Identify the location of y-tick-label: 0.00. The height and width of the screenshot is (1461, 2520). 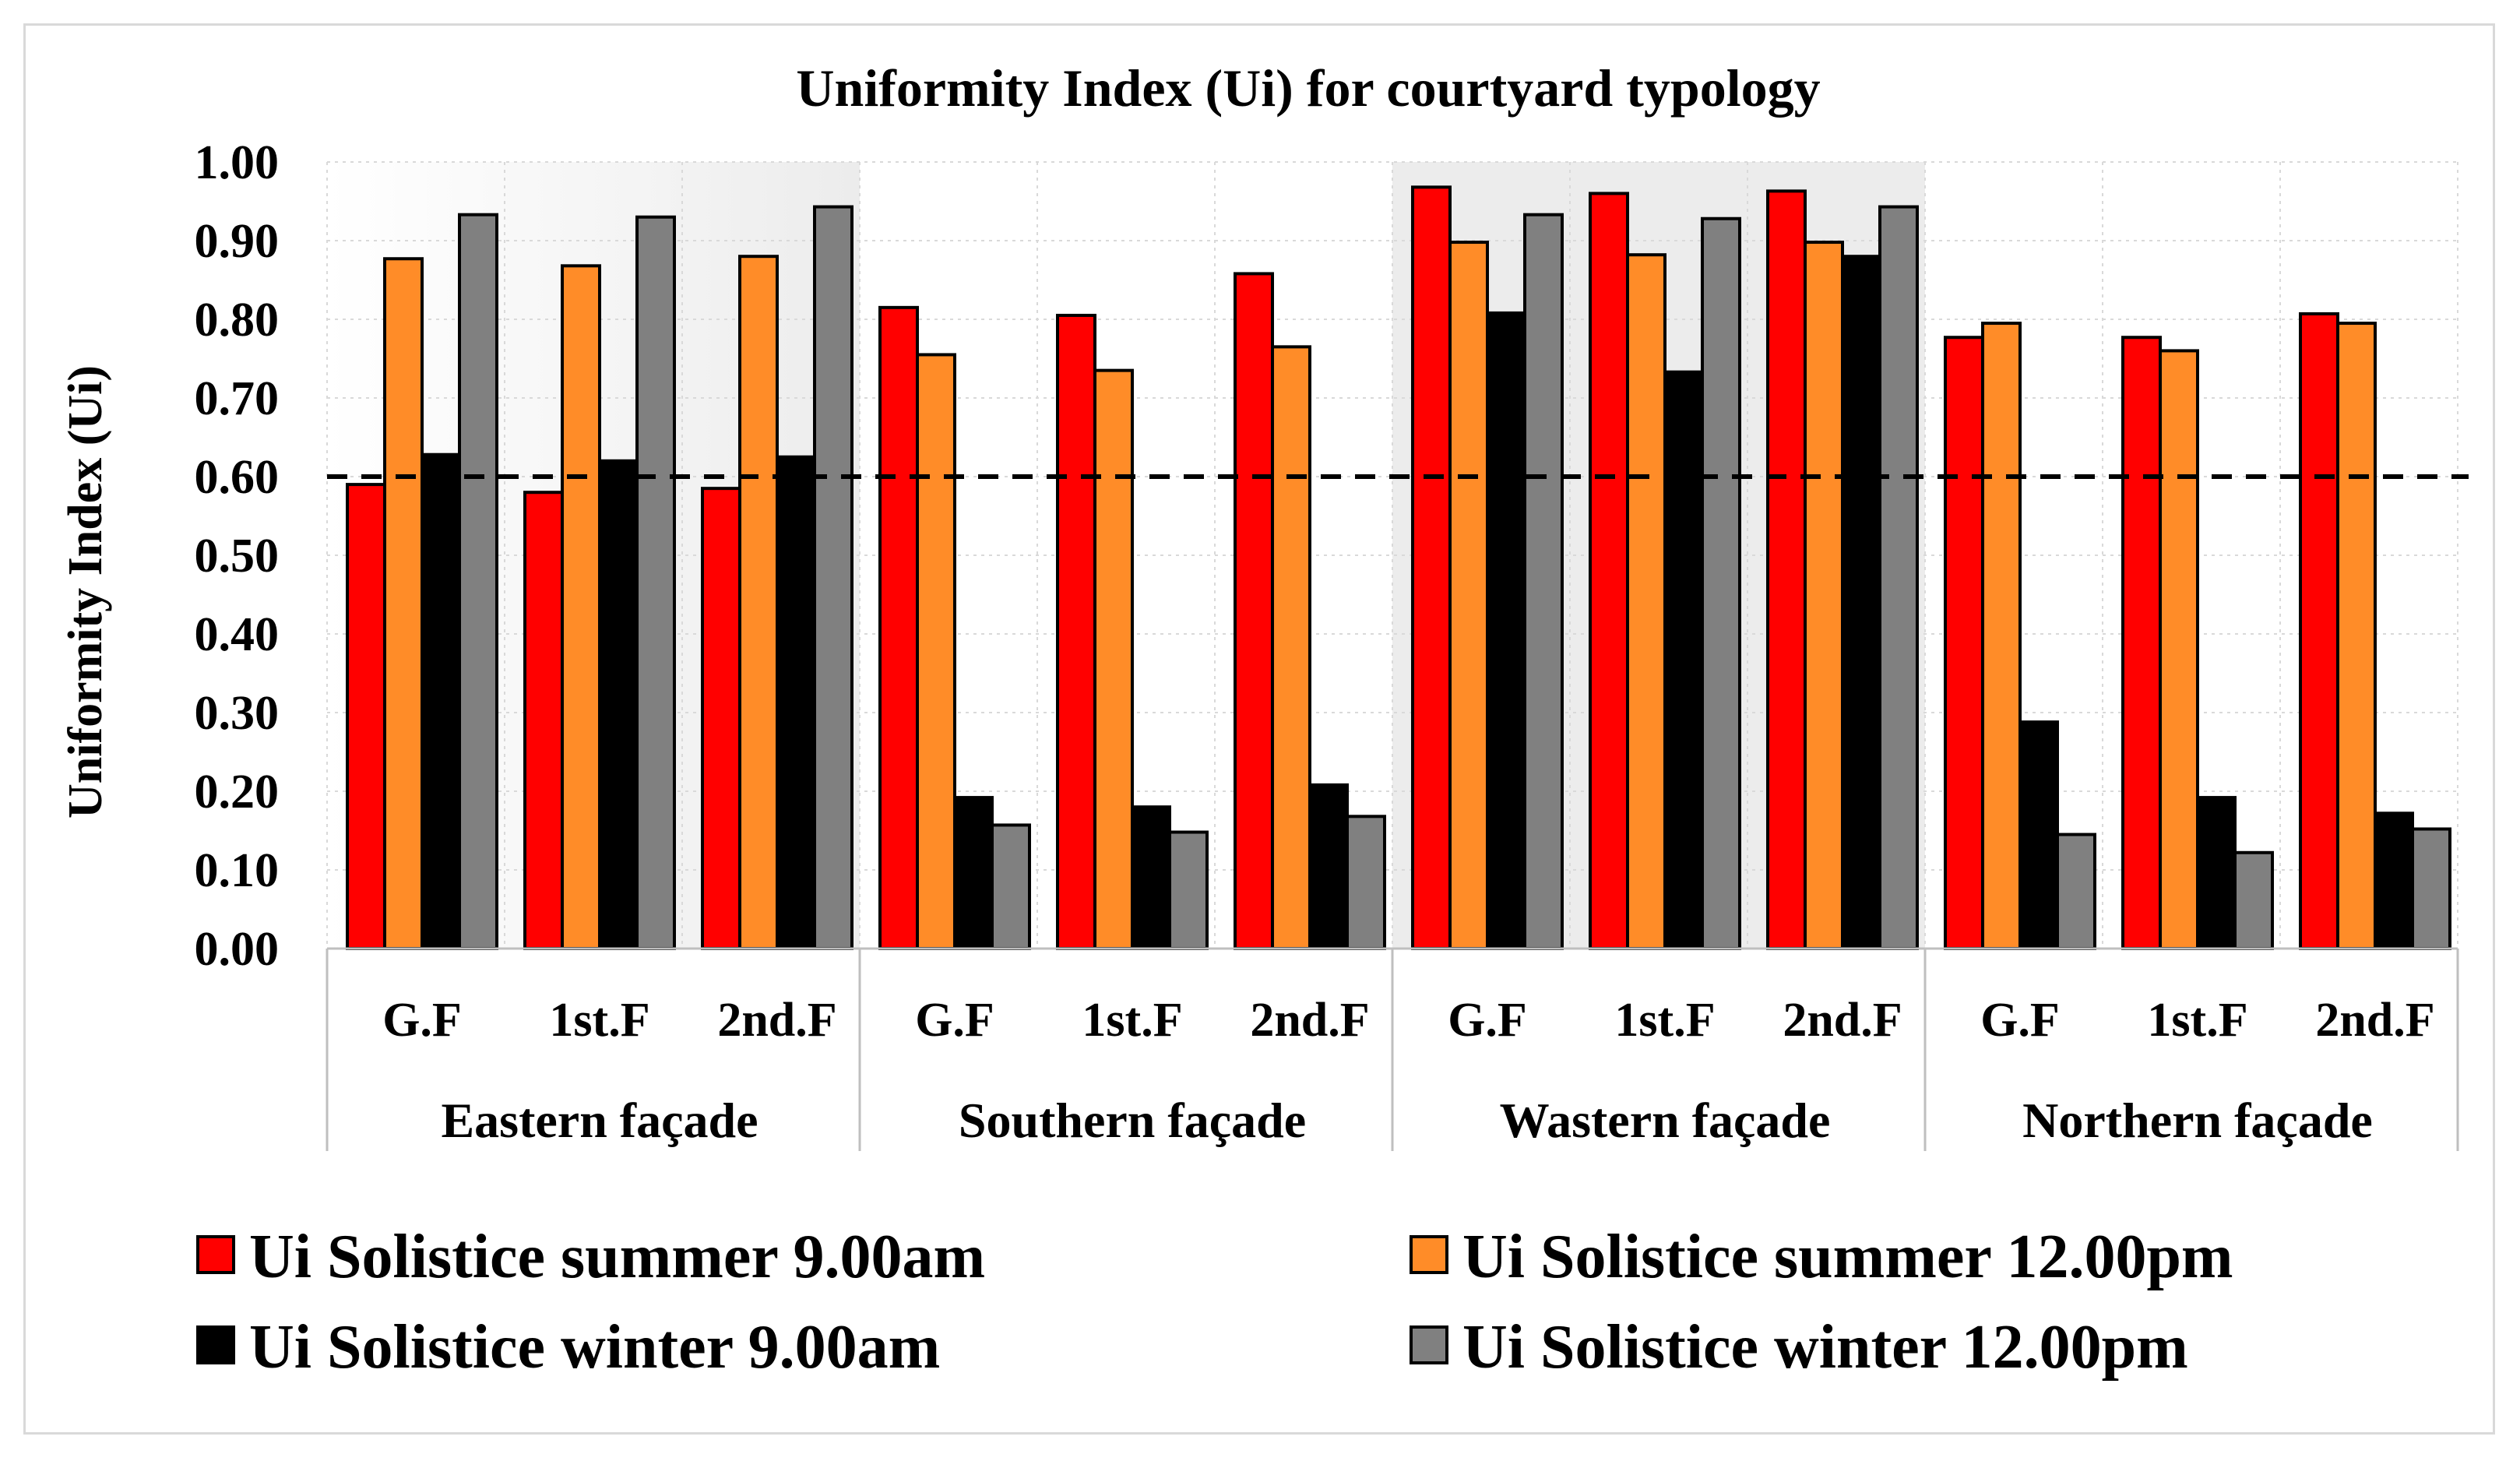
(237, 949).